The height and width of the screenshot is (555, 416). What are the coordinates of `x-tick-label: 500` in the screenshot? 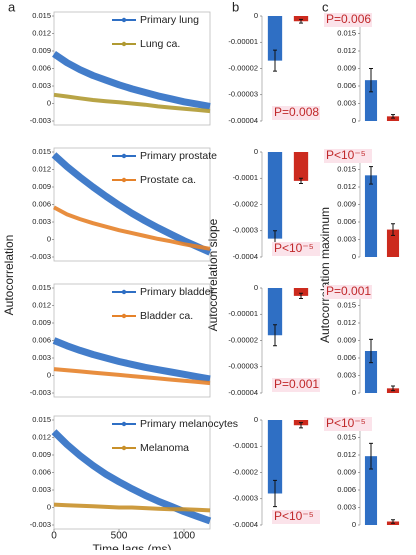 It's located at (119, 536).